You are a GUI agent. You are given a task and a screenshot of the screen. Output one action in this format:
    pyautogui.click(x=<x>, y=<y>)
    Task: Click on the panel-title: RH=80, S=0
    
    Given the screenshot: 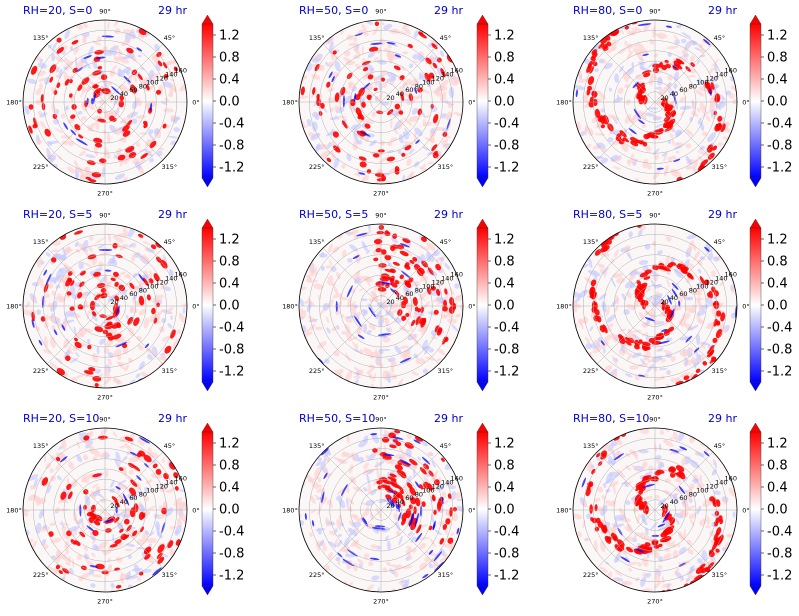 What is the action you would take?
    pyautogui.click(x=607, y=10)
    